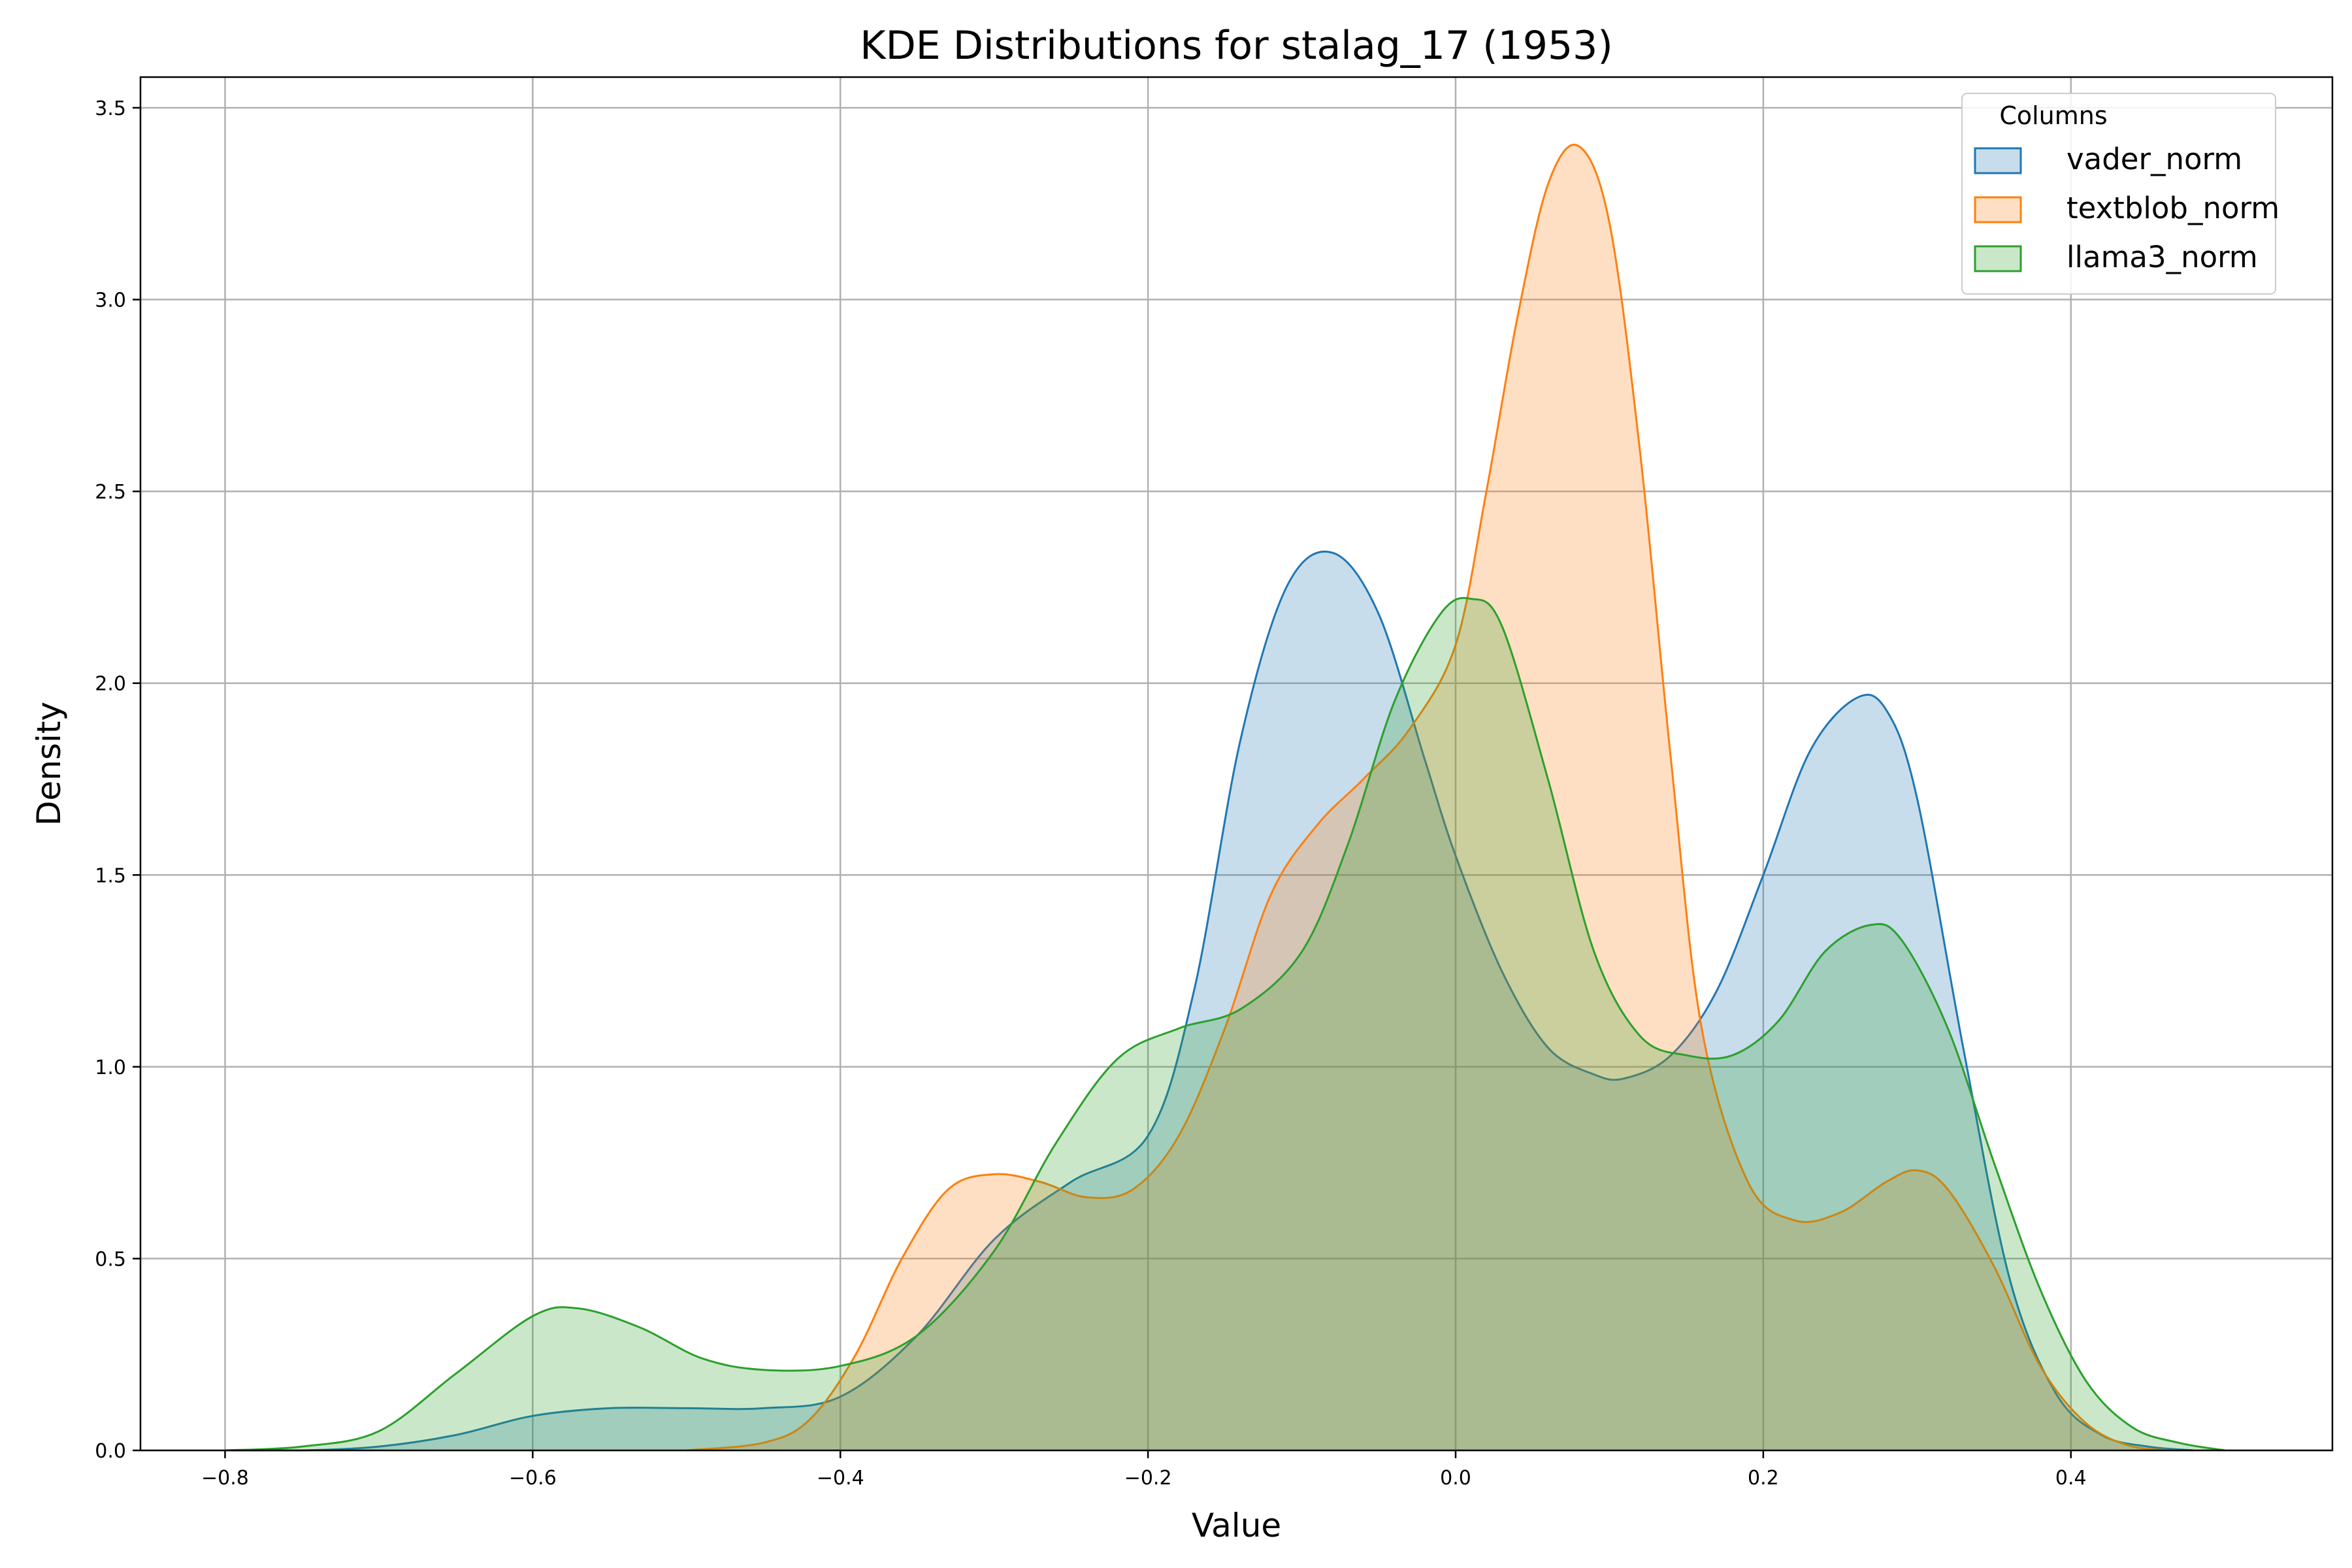 The image size is (2352, 1568). Describe the element at coordinates (110, 1451) in the screenshot. I see `y-tick-label: 0.0` at that location.